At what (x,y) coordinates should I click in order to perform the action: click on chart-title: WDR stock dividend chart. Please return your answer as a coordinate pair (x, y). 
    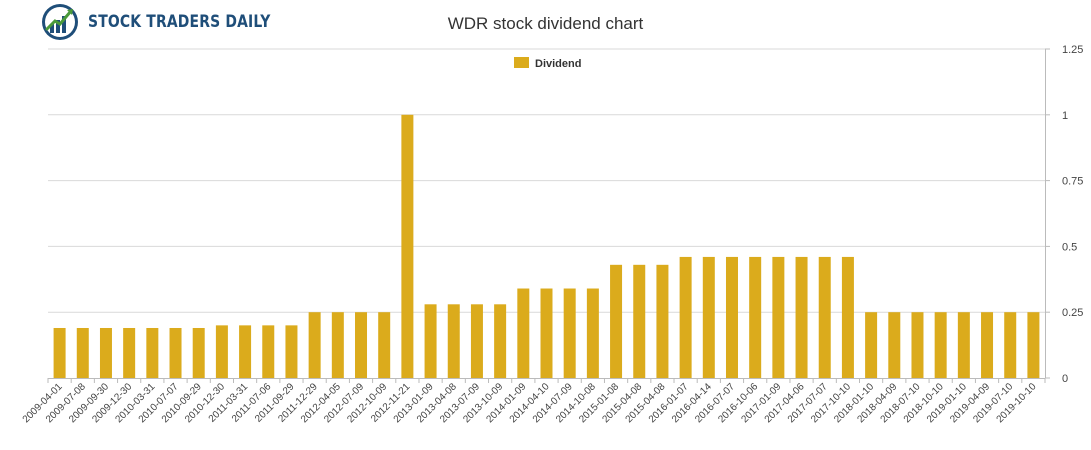
    Looking at the image, I should click on (545, 23).